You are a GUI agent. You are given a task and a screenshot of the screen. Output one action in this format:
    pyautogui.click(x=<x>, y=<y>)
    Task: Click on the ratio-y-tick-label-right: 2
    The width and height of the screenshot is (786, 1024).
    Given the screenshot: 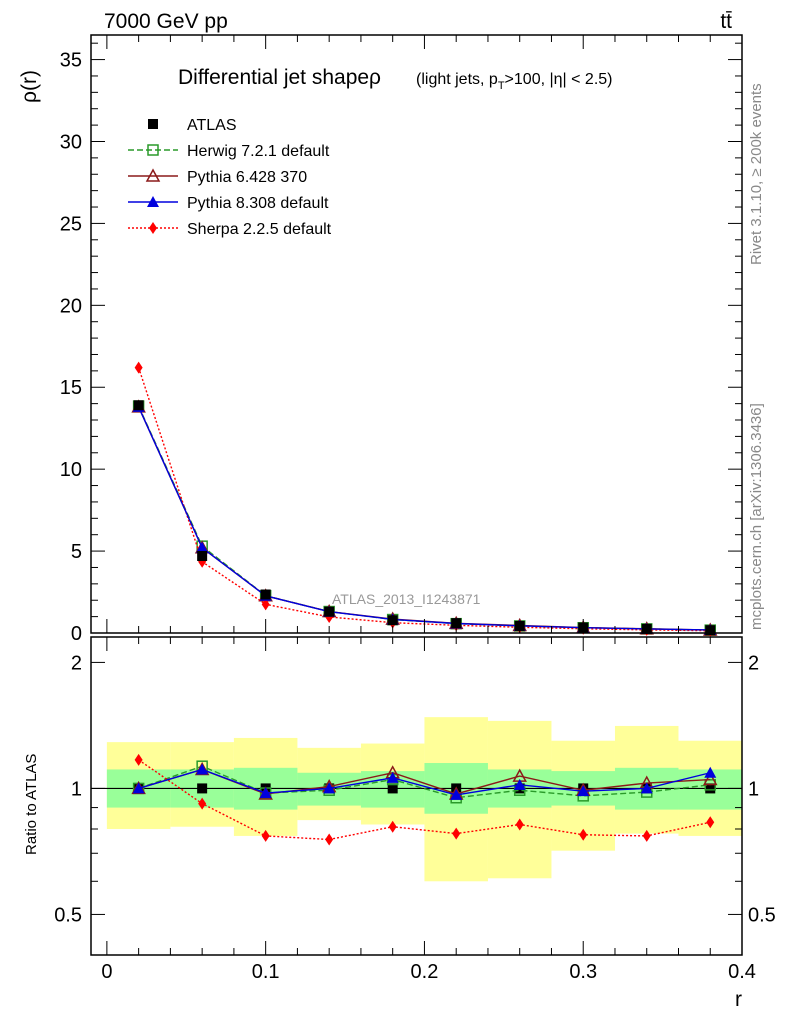 What is the action you would take?
    pyautogui.click(x=753, y=663)
    